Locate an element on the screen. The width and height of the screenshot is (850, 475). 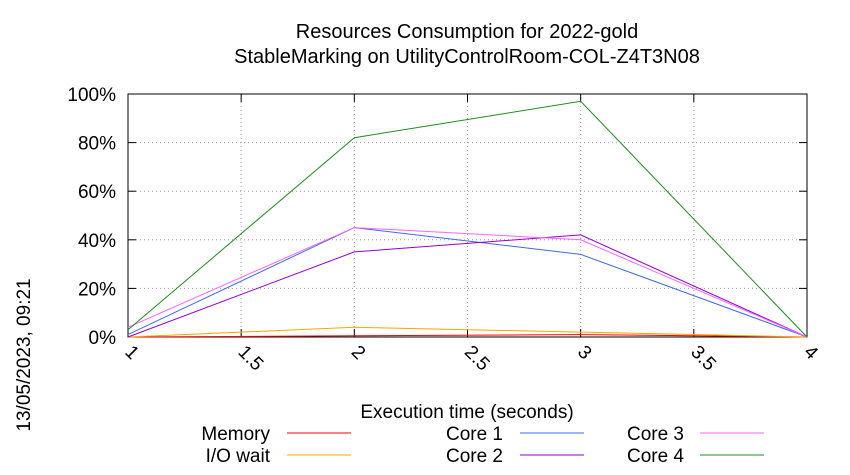
side-timestamp-label: 13/05/2023, 09:21 is located at coordinates (24, 354).